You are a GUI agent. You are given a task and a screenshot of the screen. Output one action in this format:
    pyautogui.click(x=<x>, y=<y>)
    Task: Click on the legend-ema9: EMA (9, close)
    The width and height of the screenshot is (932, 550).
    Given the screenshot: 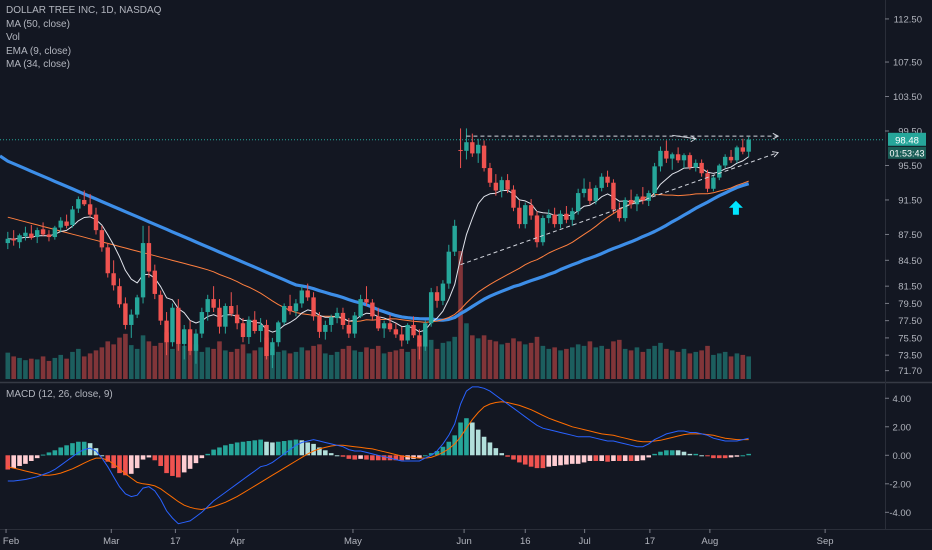 What is the action you would take?
    pyautogui.click(x=39, y=51)
    